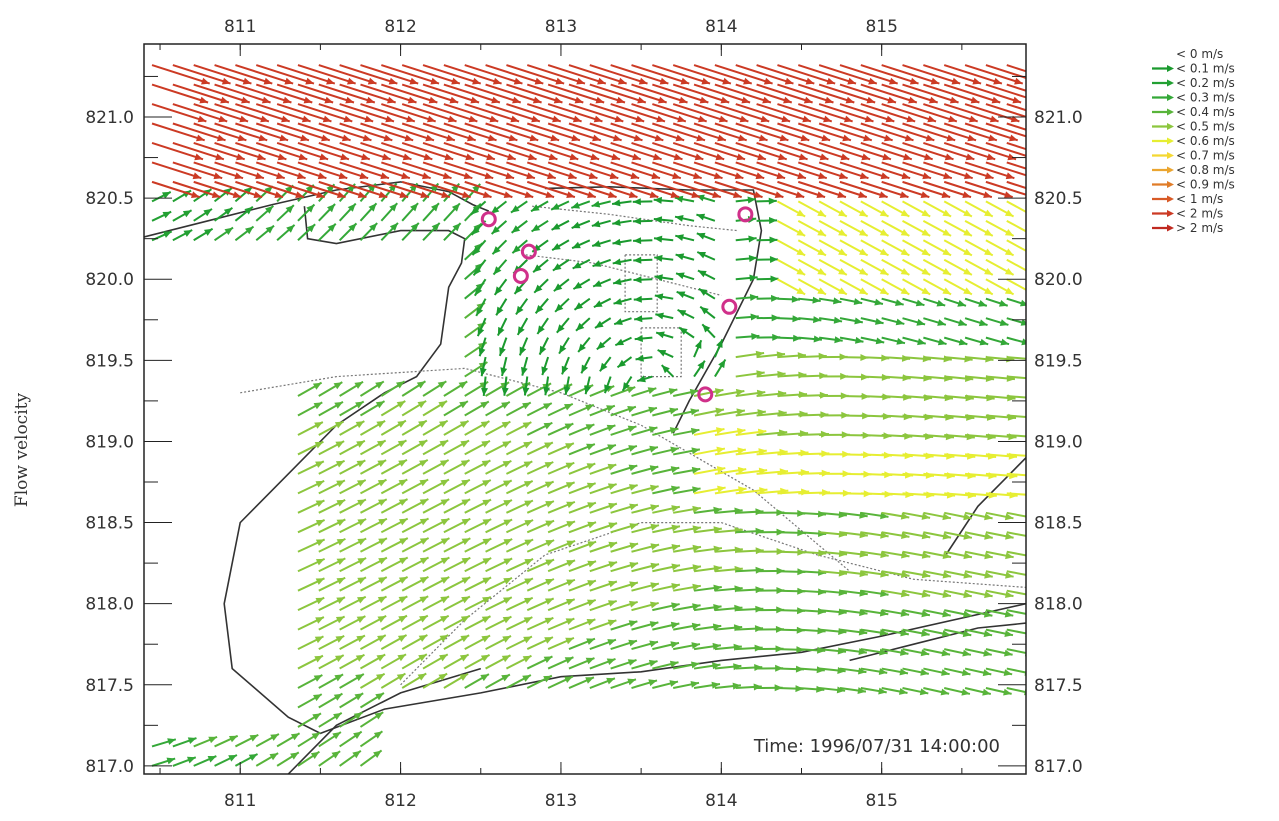 Image resolution: width=1279 pixels, height=821 pixels. What do you see at coordinates (1187, 199) in the screenshot?
I see `legend-entry: < 1 m/s` at bounding box center [1187, 199].